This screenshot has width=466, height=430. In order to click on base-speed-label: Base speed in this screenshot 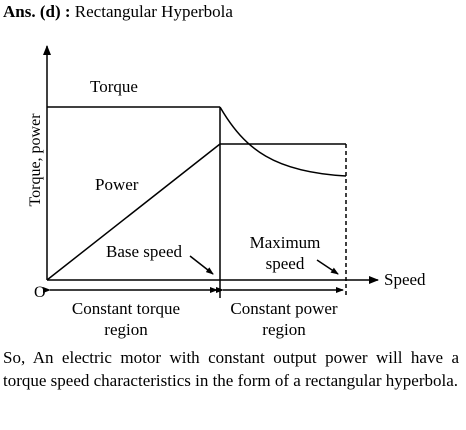, I will do `click(144, 251)`.